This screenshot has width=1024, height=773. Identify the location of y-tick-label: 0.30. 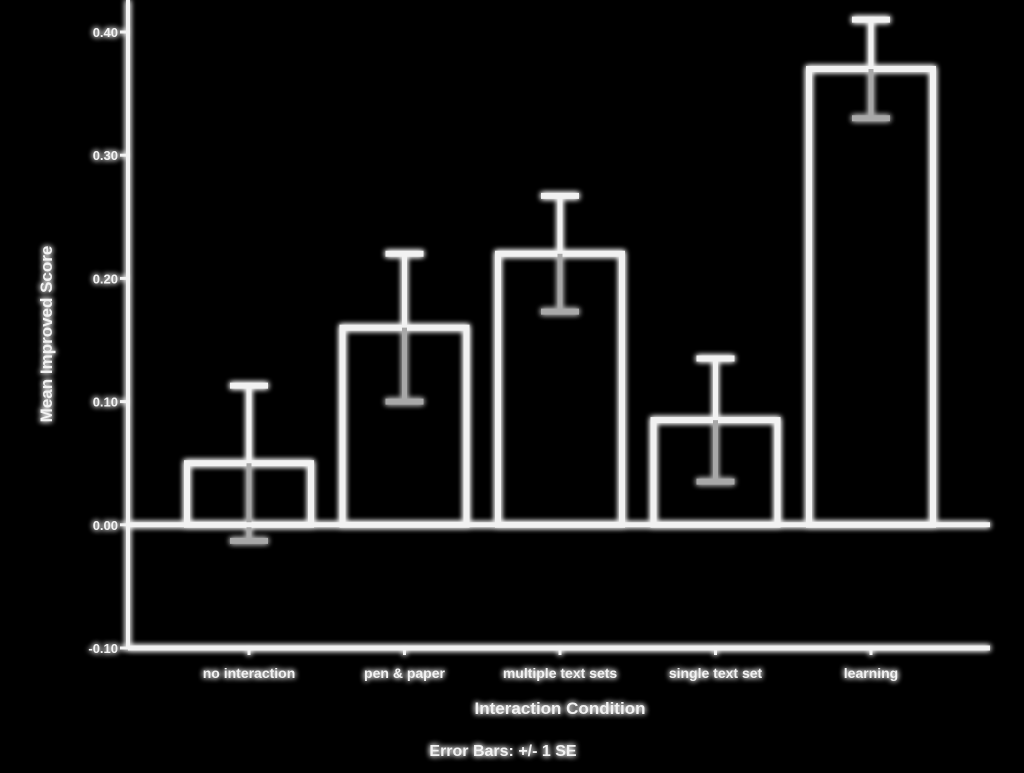
(105, 155).